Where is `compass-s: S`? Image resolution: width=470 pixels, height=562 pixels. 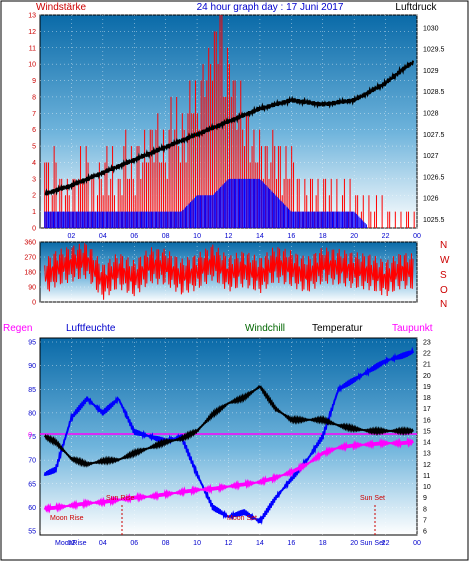
compass-s: S is located at coordinates (443, 275).